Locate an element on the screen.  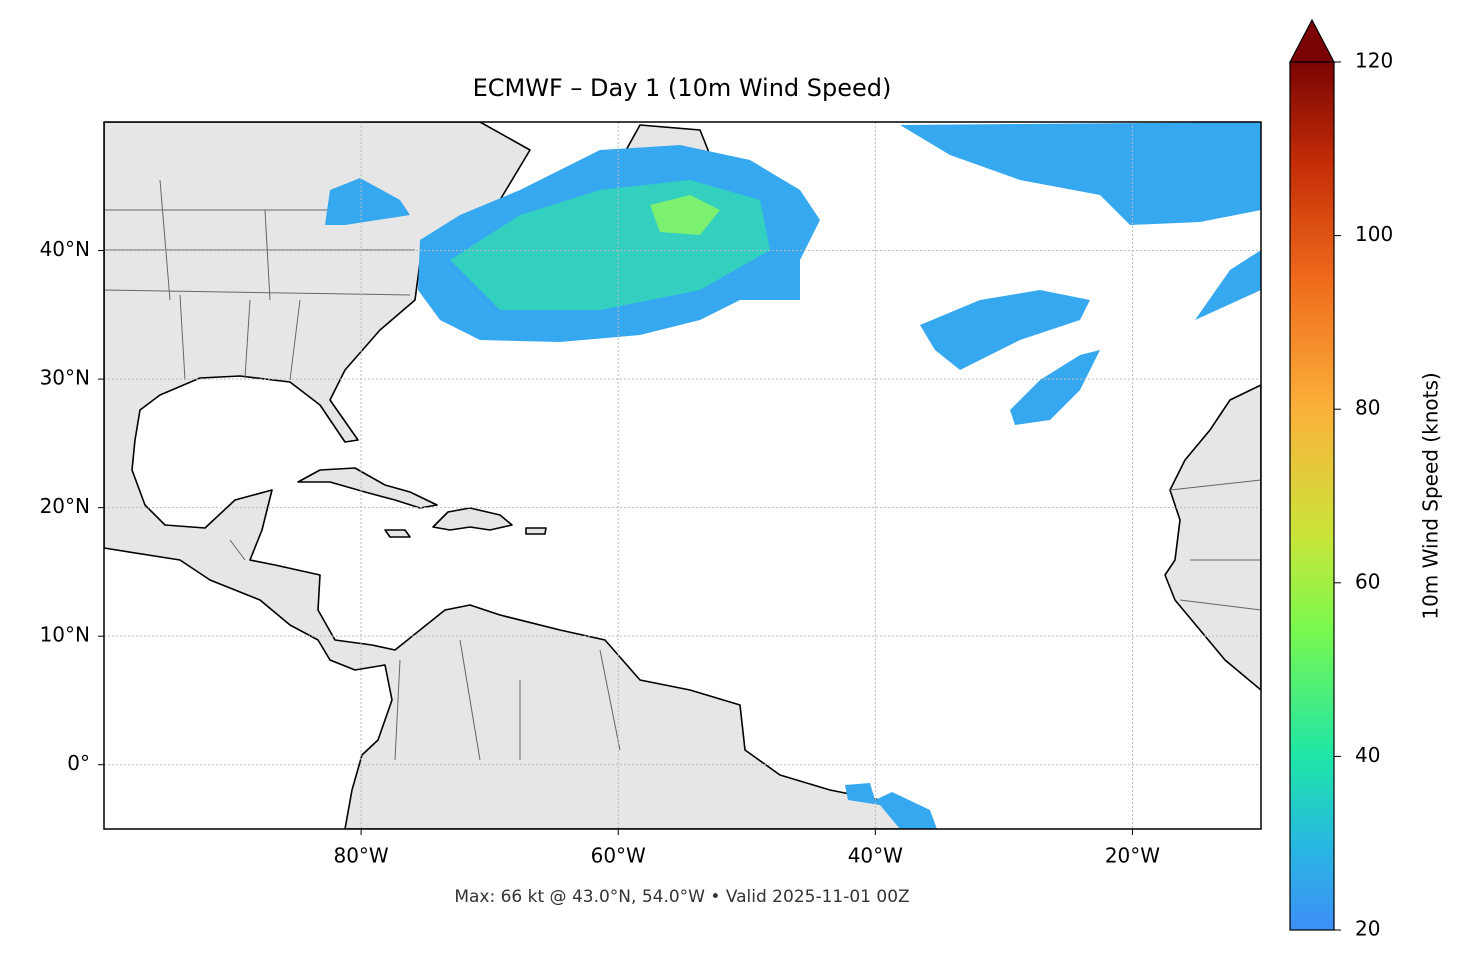
y-tick-label: 10°N is located at coordinates (65, 635).